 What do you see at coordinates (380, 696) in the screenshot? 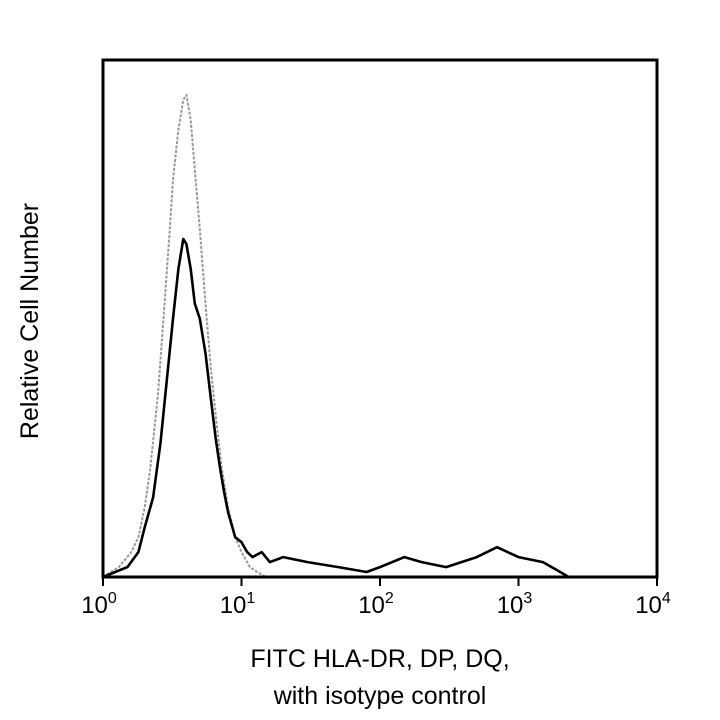
I see `x-axis-label-line-2: with isotype control` at bounding box center [380, 696].